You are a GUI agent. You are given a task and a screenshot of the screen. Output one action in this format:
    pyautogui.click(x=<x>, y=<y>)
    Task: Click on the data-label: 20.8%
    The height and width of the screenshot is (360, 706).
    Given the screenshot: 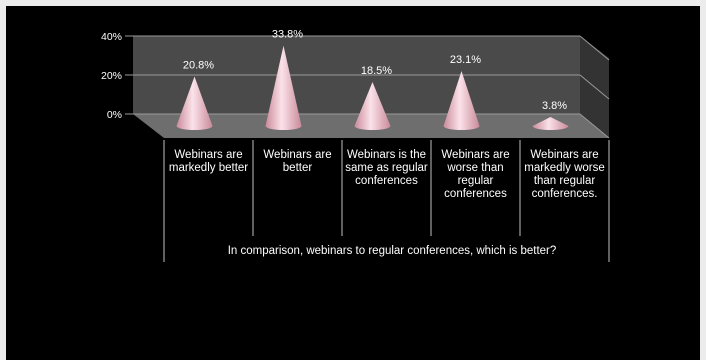 What is the action you would take?
    pyautogui.click(x=198, y=66)
    